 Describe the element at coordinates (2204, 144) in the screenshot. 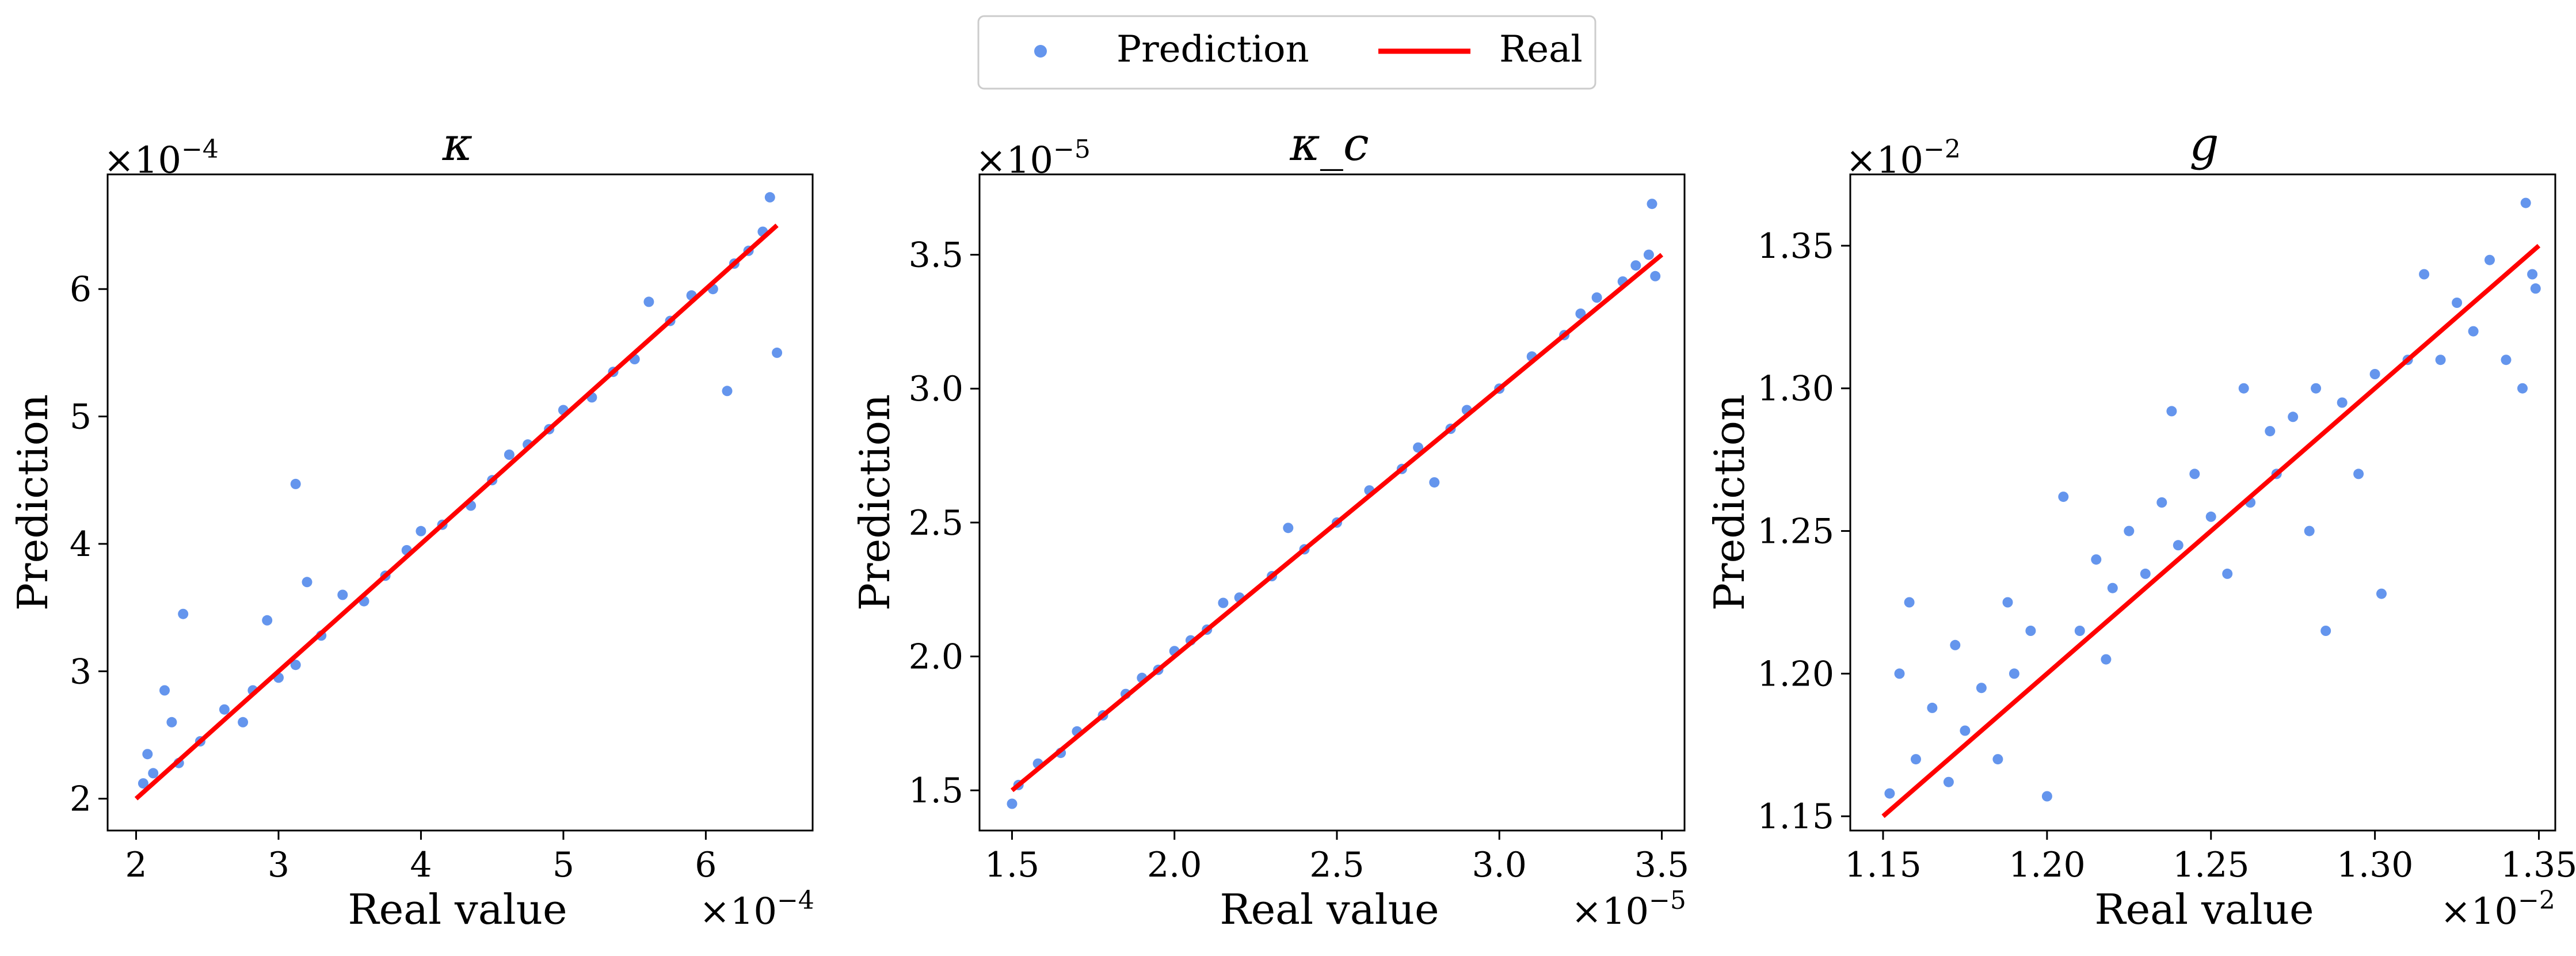

I see `panel-title: g` at that location.